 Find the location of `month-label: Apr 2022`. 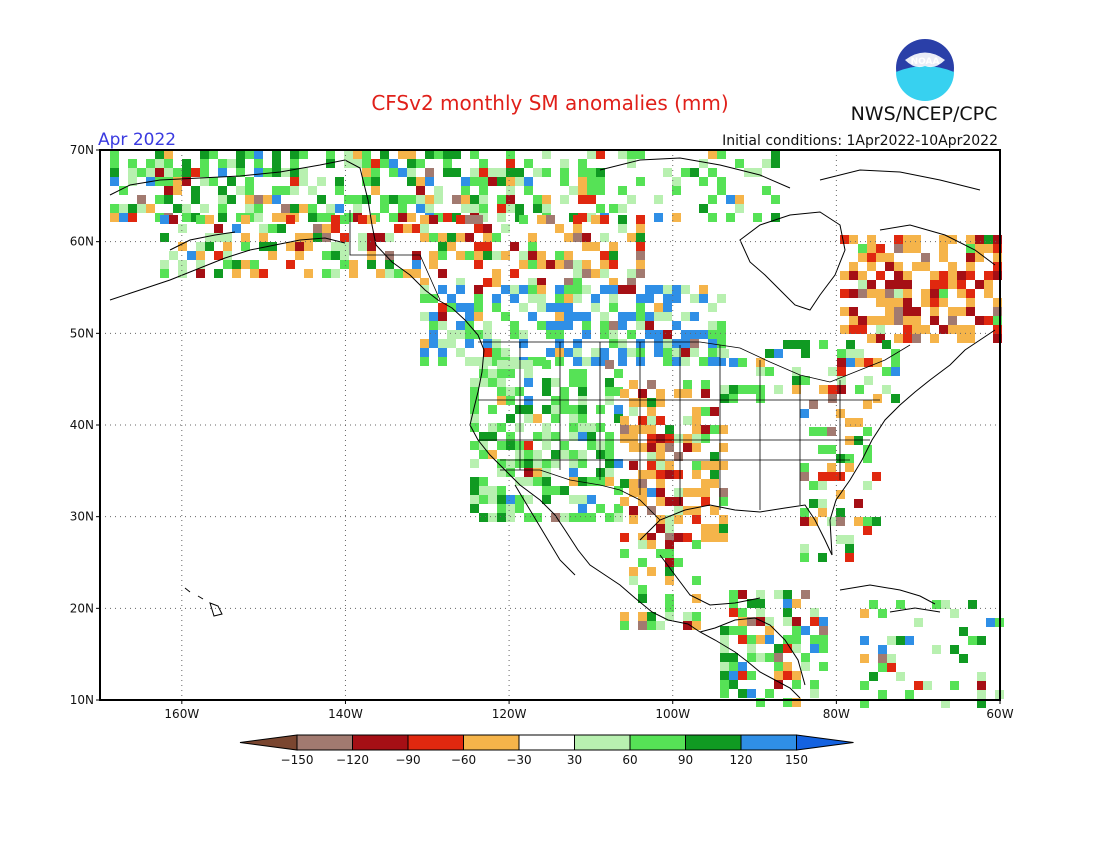

month-label: Apr 2022 is located at coordinates (137, 140).